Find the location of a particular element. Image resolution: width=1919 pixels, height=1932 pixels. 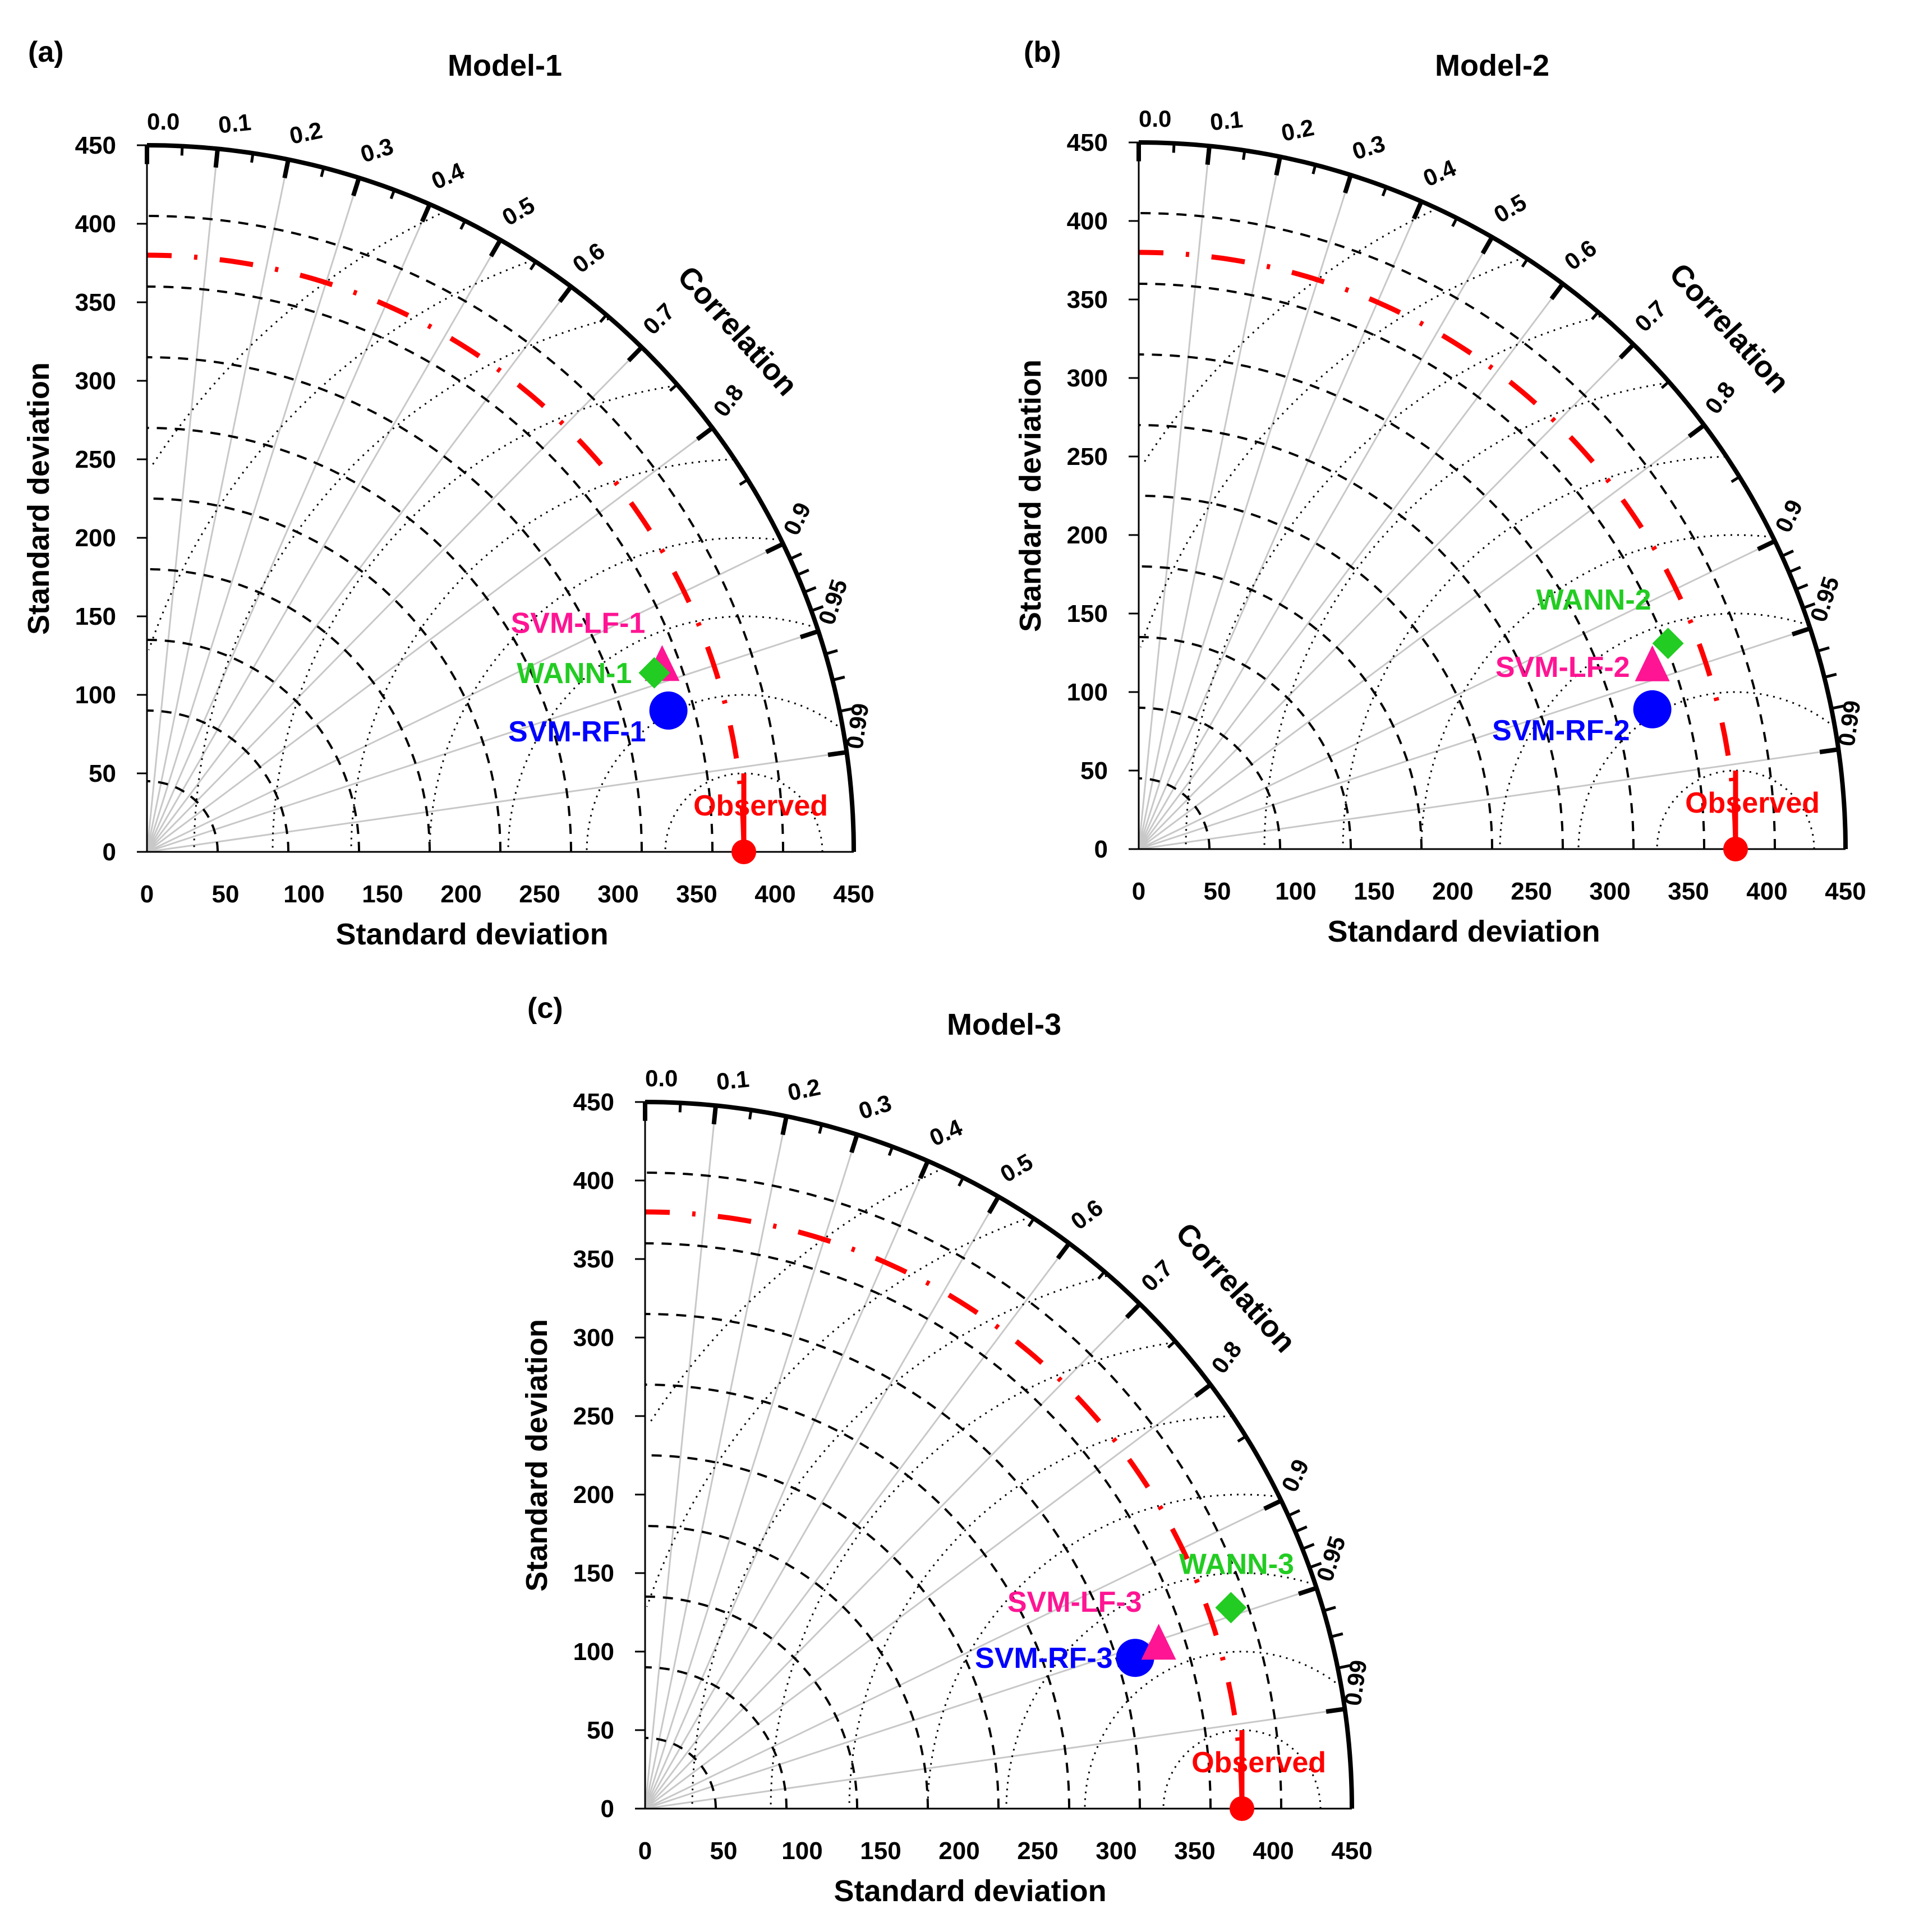

x-tick-label: 100 is located at coordinates (303, 894).